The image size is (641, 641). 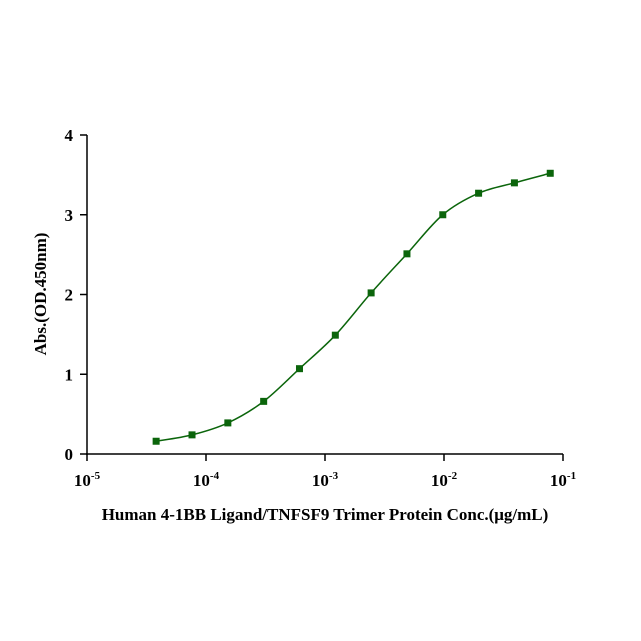 I want to click on y-tick-label: 4, so click(x=69, y=135).